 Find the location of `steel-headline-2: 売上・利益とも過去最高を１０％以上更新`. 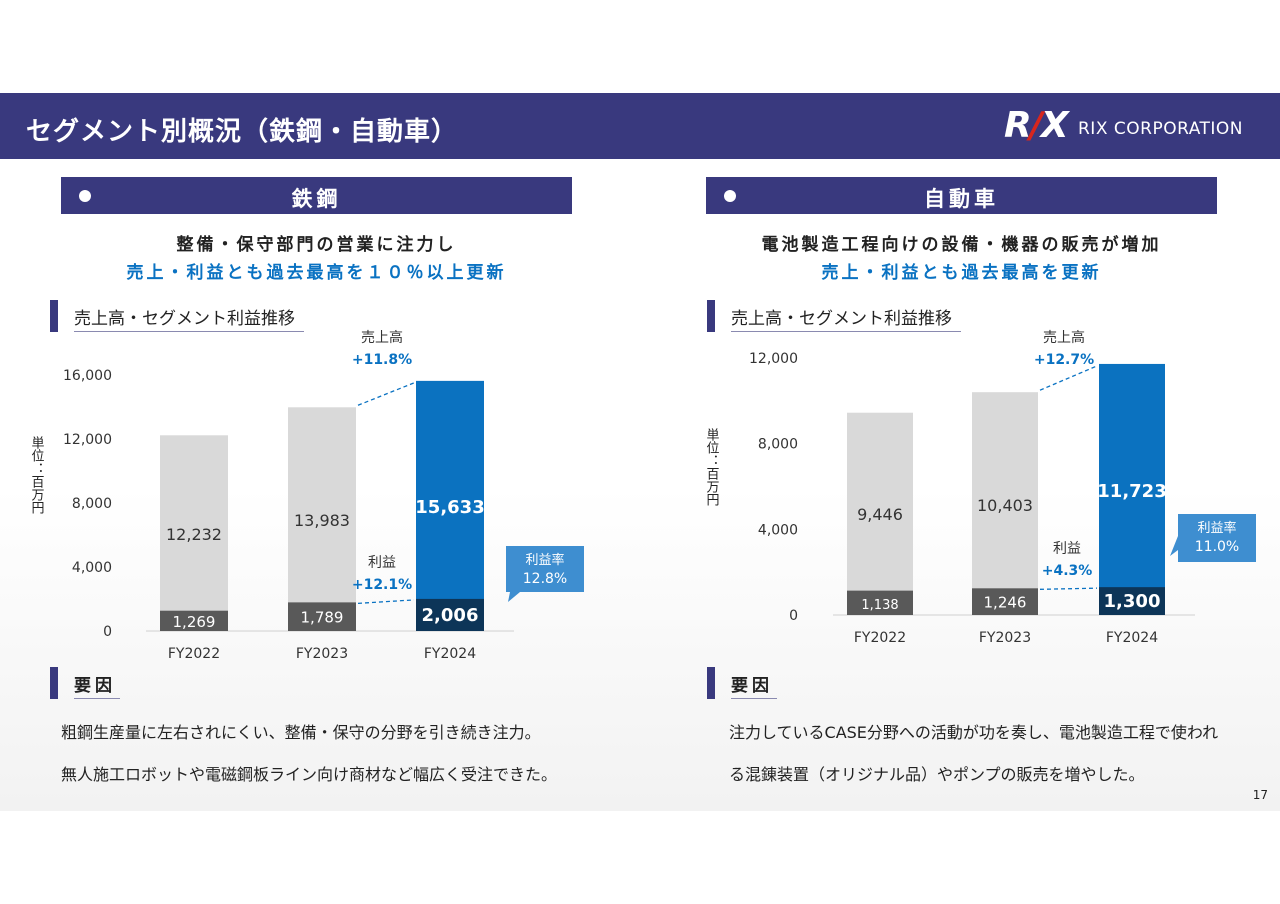

steel-headline-2: 売上・利益とも過去最高を１０％以上更新 is located at coordinates (316, 273).